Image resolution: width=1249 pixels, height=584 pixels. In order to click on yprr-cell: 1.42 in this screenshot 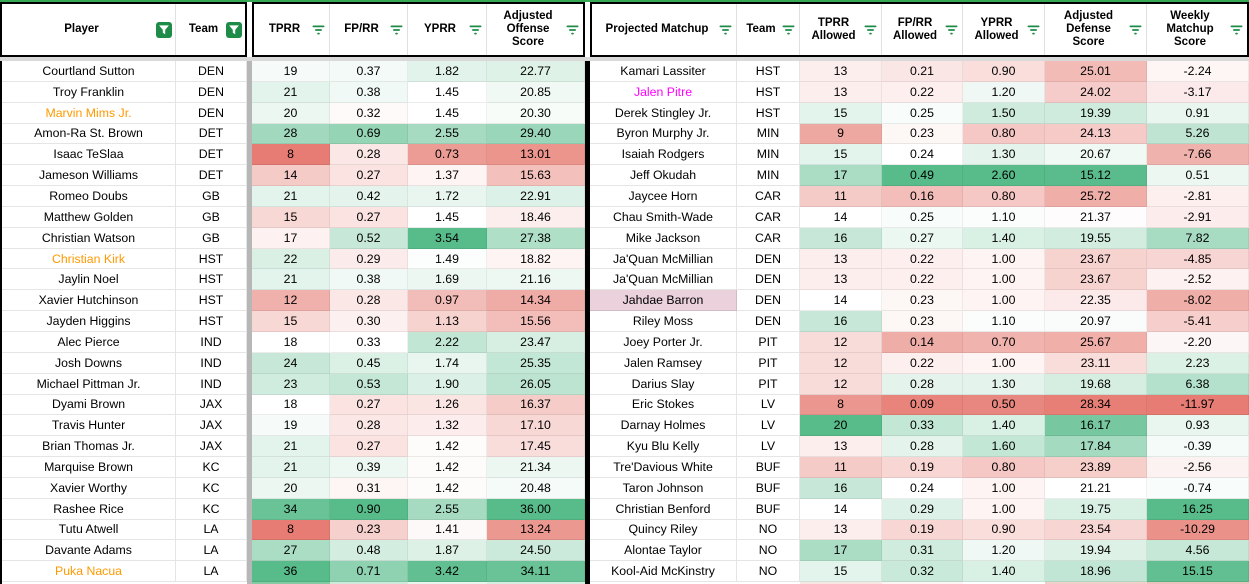, I will do `click(447, 488)`.